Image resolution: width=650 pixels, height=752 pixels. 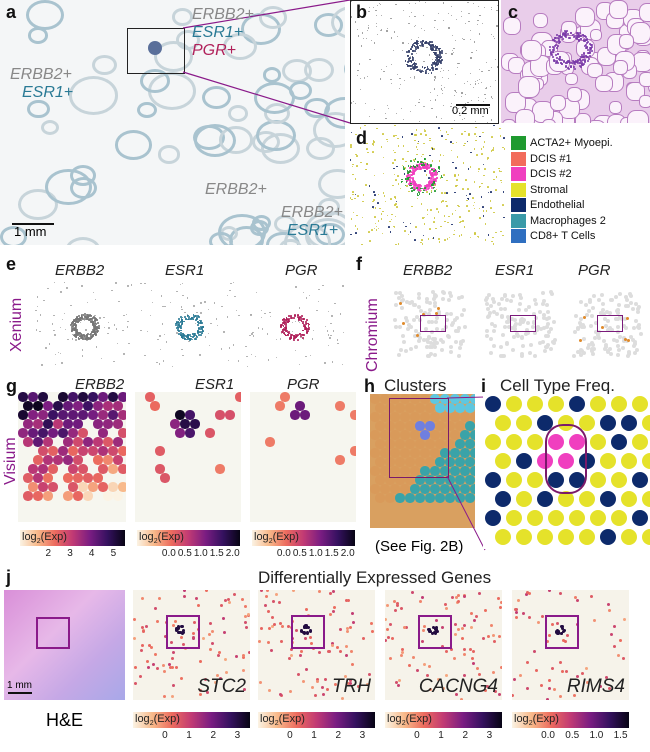 What do you see at coordinates (11, 264) in the screenshot?
I see `panel-label-e: e` at bounding box center [11, 264].